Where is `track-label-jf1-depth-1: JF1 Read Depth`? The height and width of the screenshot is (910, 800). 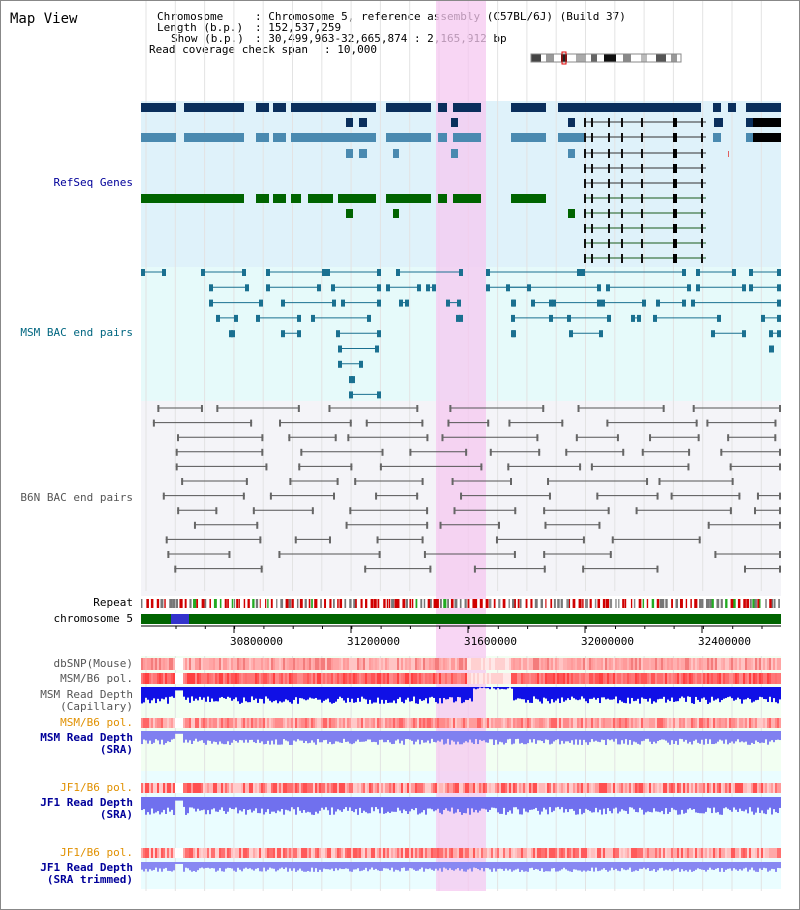
track-label-jf1-depth-1: JF1 Read Depth is located at coordinates (86, 802).